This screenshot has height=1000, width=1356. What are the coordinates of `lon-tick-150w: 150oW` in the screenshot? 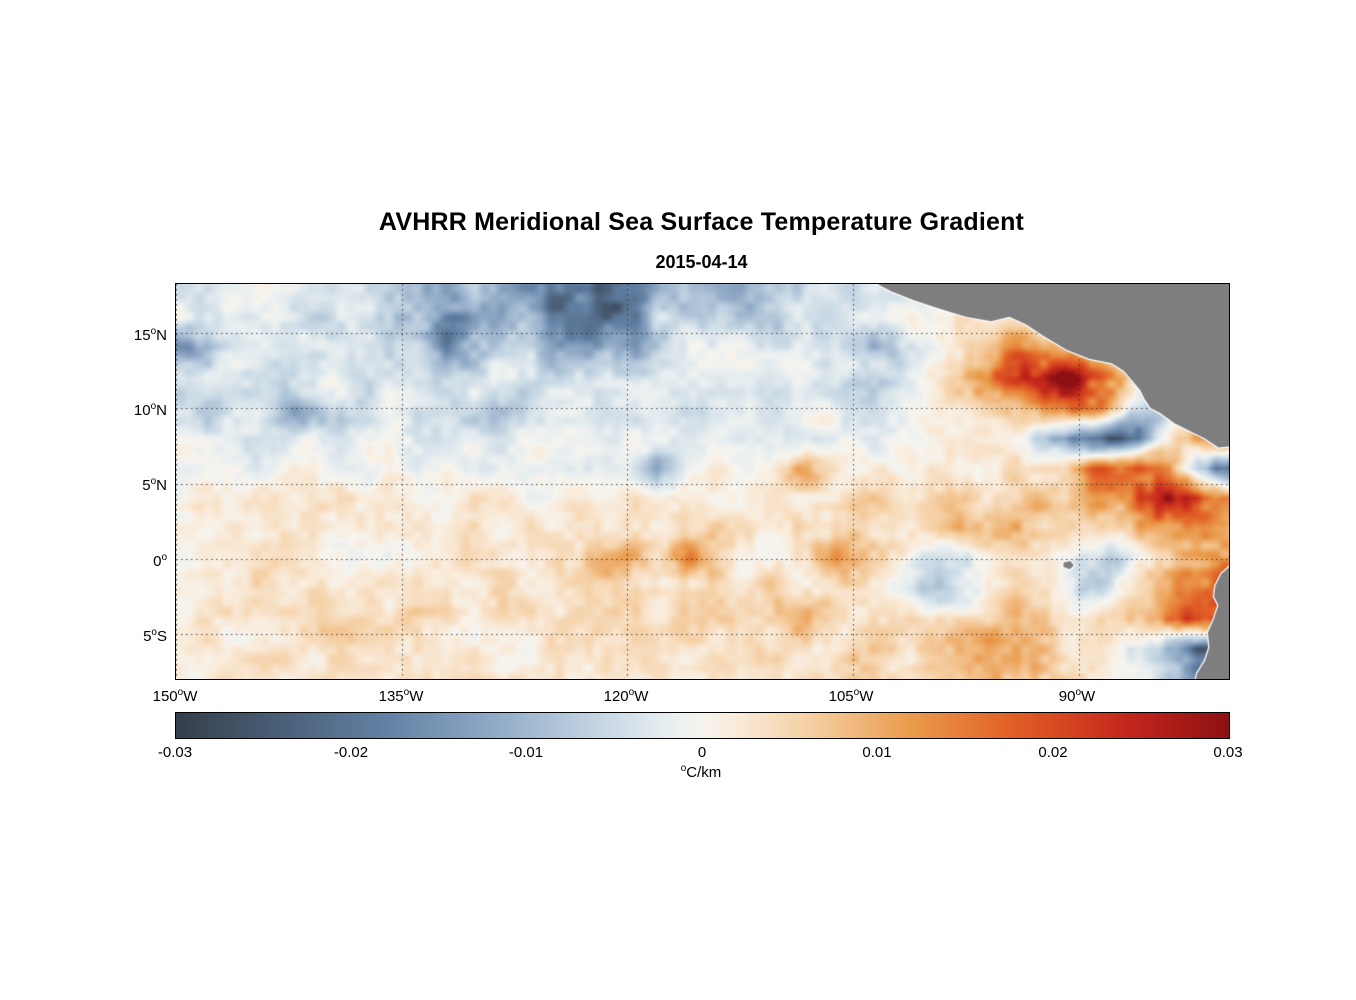 It's located at (175, 696).